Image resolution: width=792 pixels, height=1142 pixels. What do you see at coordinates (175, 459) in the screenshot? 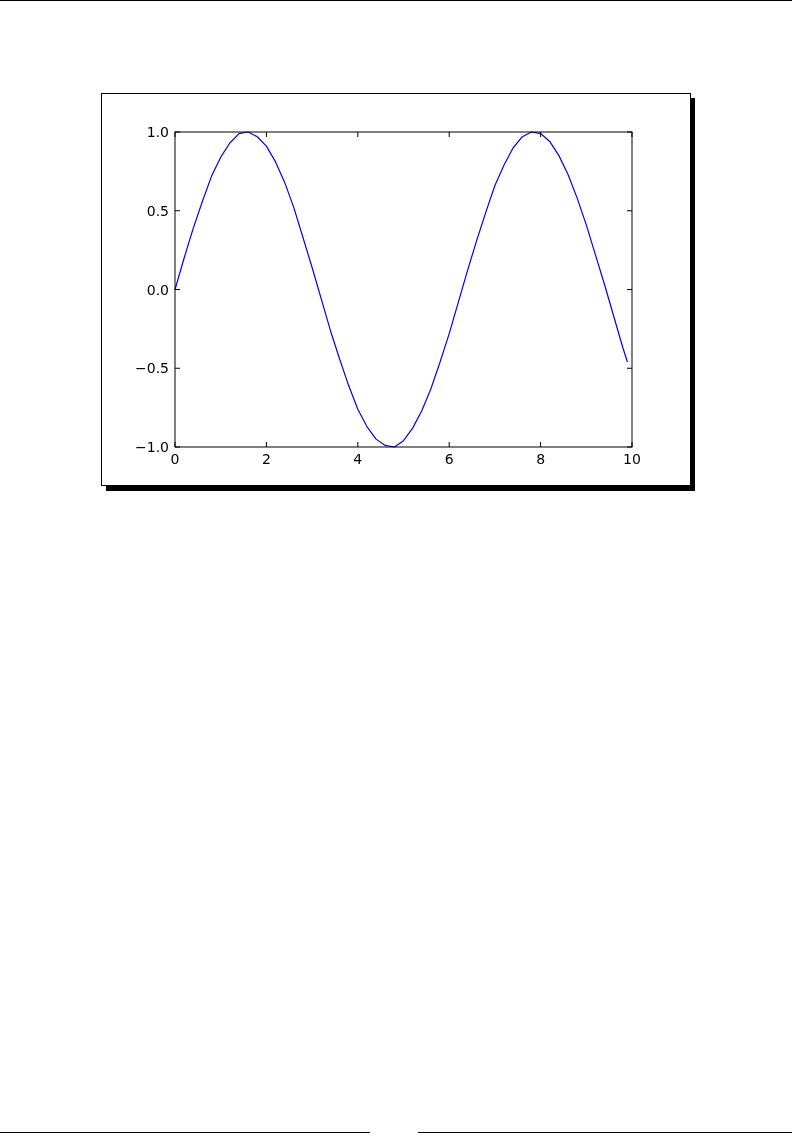
I see `x-tick-label: 0` at bounding box center [175, 459].